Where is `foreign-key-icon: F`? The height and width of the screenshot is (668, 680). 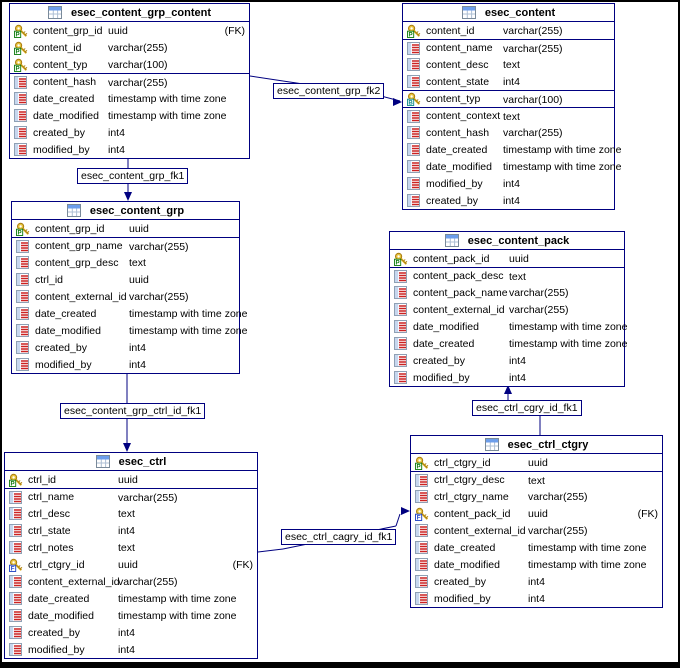
foreign-key-icon: F is located at coordinates (16, 565).